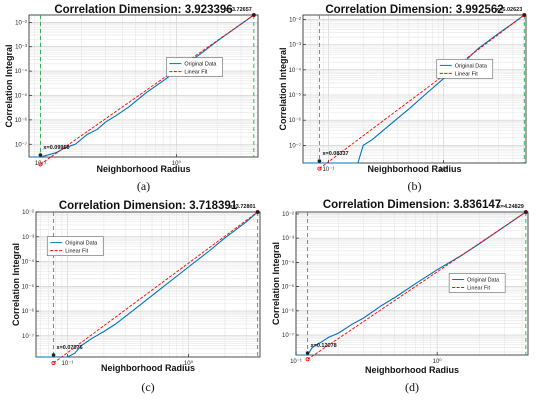 Image resolution: width=550 pixels, height=400 pixels. Describe the element at coordinates (412, 205) in the screenshot. I see `chart-title: Correlation Dimension: 3.836147` at that location.